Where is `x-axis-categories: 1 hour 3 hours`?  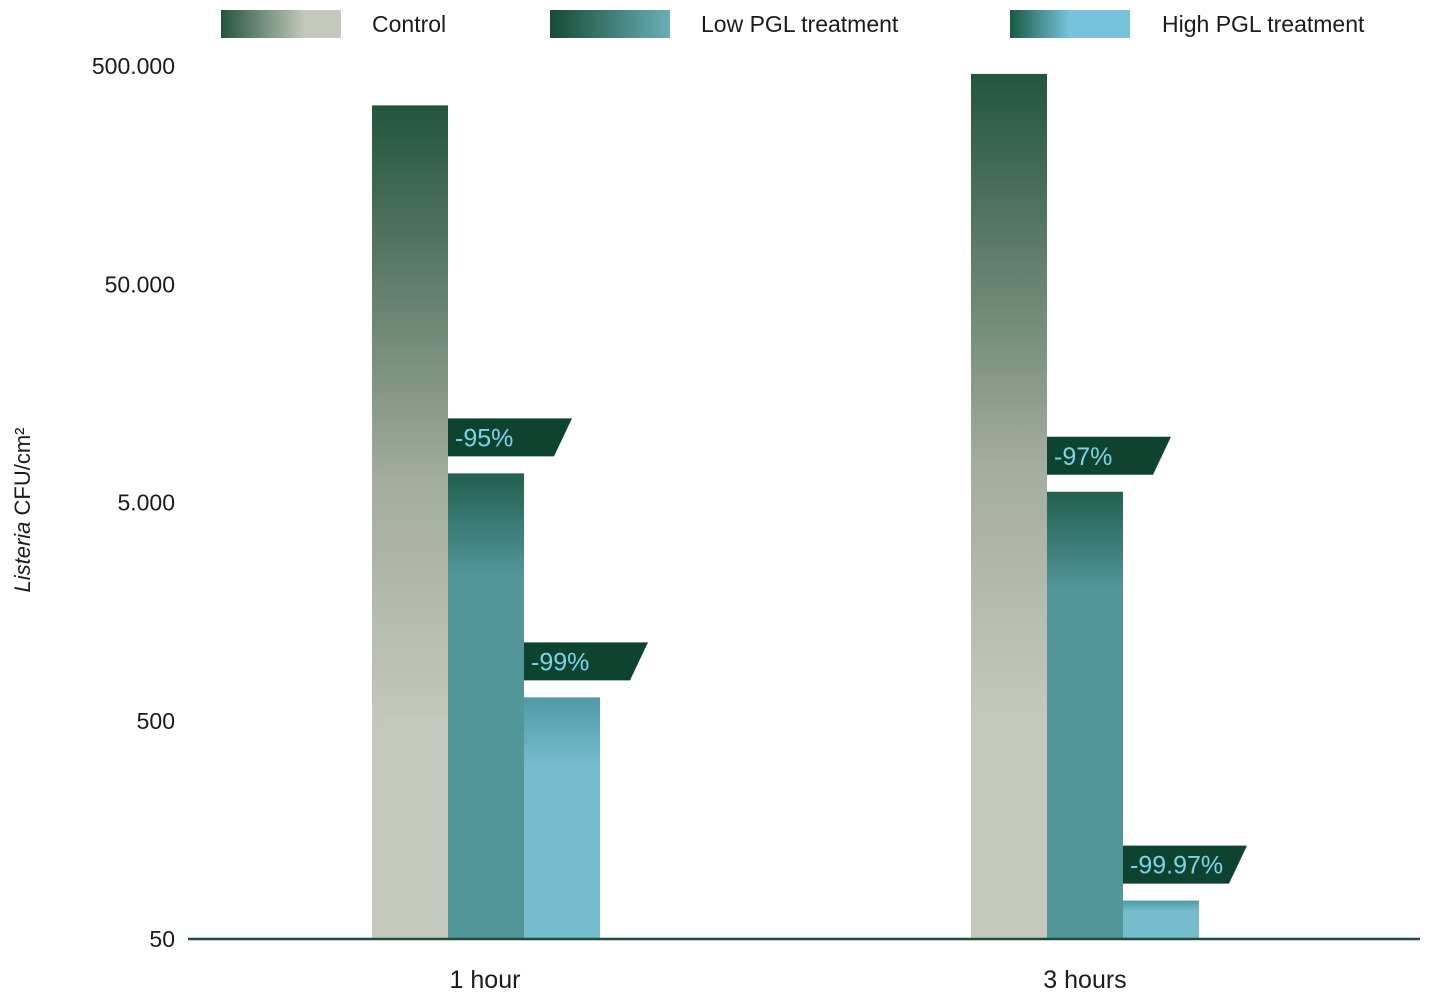
x-axis-categories: 1 hour 3 hours is located at coordinates (788, 979).